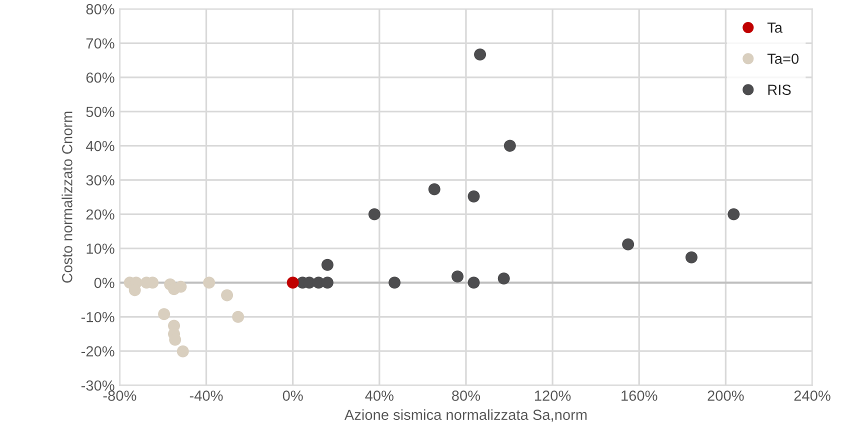 The image size is (855, 448). I want to click on x-tick-label: 240%, so click(812, 395).